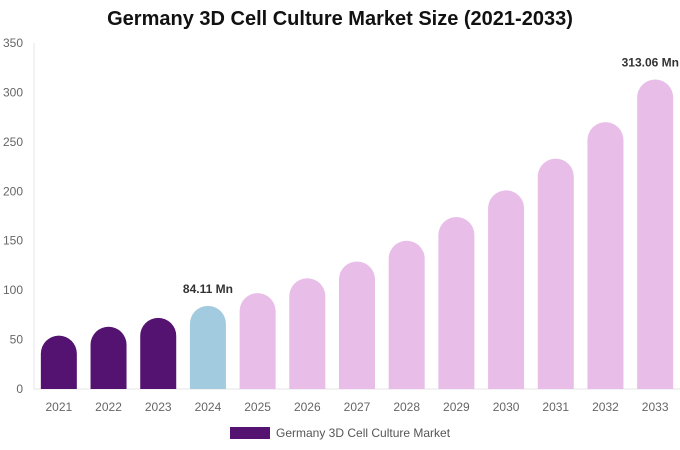 Image resolution: width=680 pixels, height=450 pixels. What do you see at coordinates (605, 407) in the screenshot?
I see `x-tick-label: 2032` at bounding box center [605, 407].